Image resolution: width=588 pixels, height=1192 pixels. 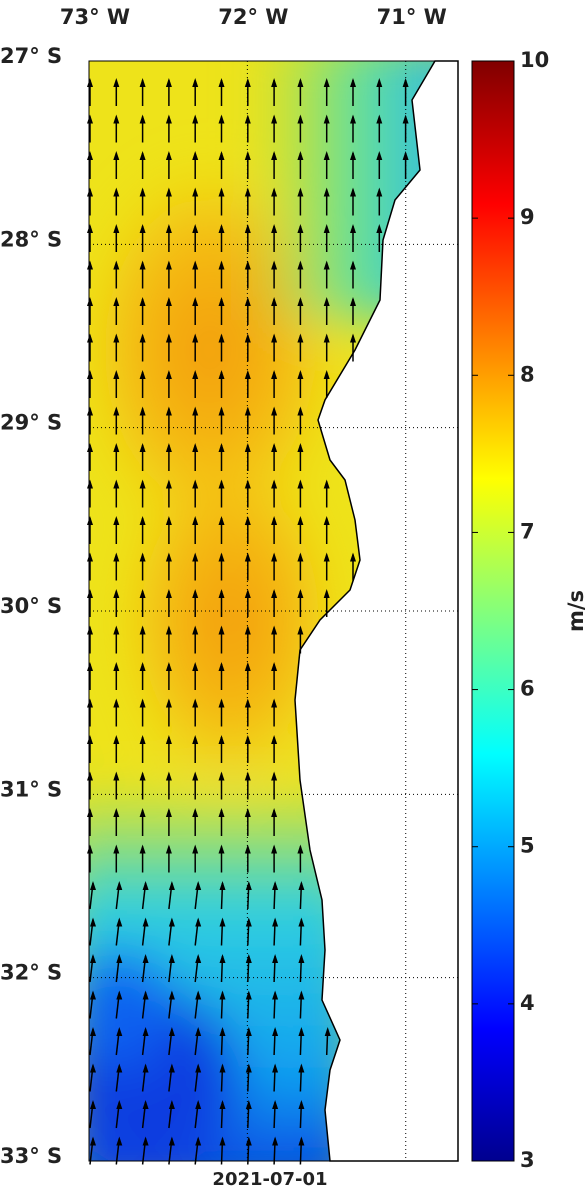 I want to click on colorbar-tick-label: 3, so click(x=527, y=1160).